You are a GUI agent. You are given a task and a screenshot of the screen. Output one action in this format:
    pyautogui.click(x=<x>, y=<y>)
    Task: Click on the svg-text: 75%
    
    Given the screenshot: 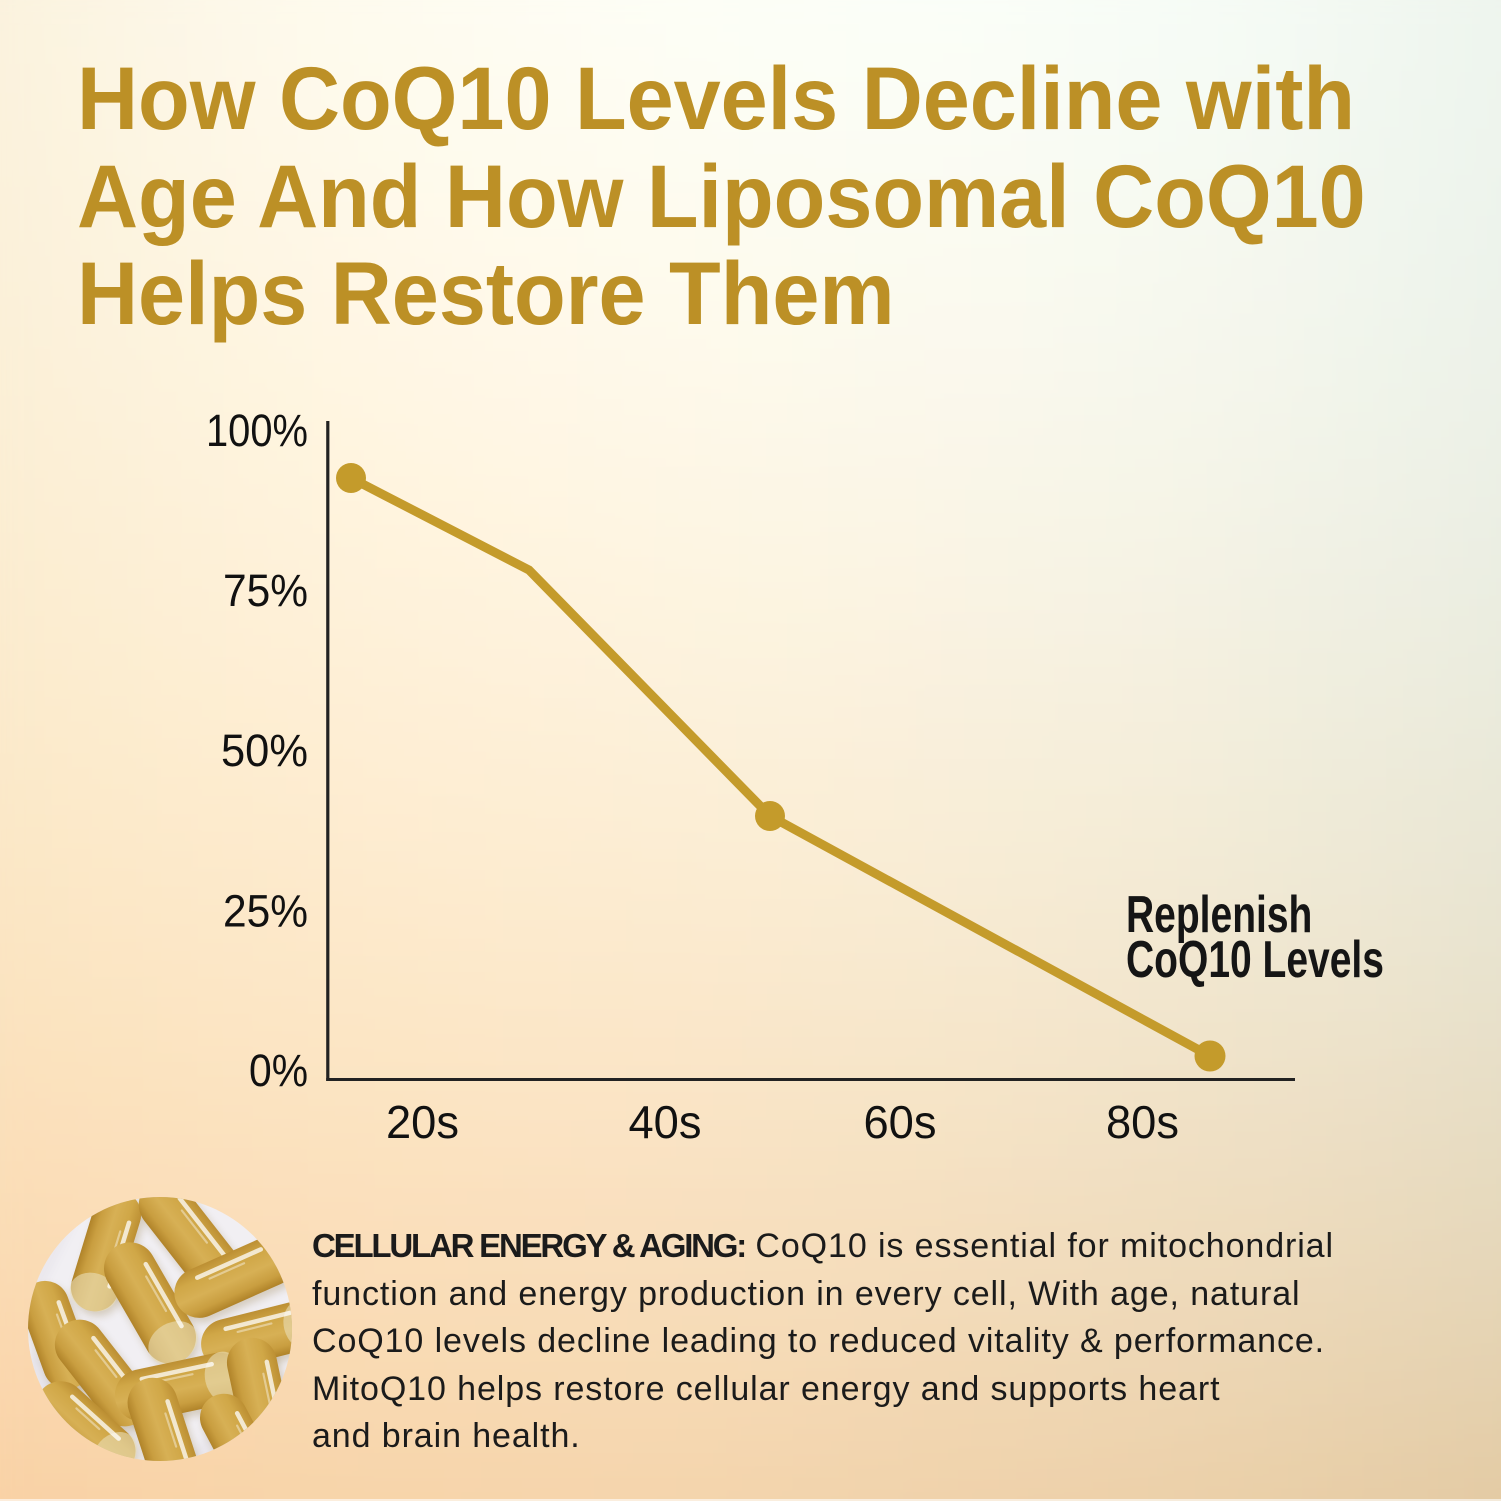 What is the action you would take?
    pyautogui.click(x=265, y=590)
    